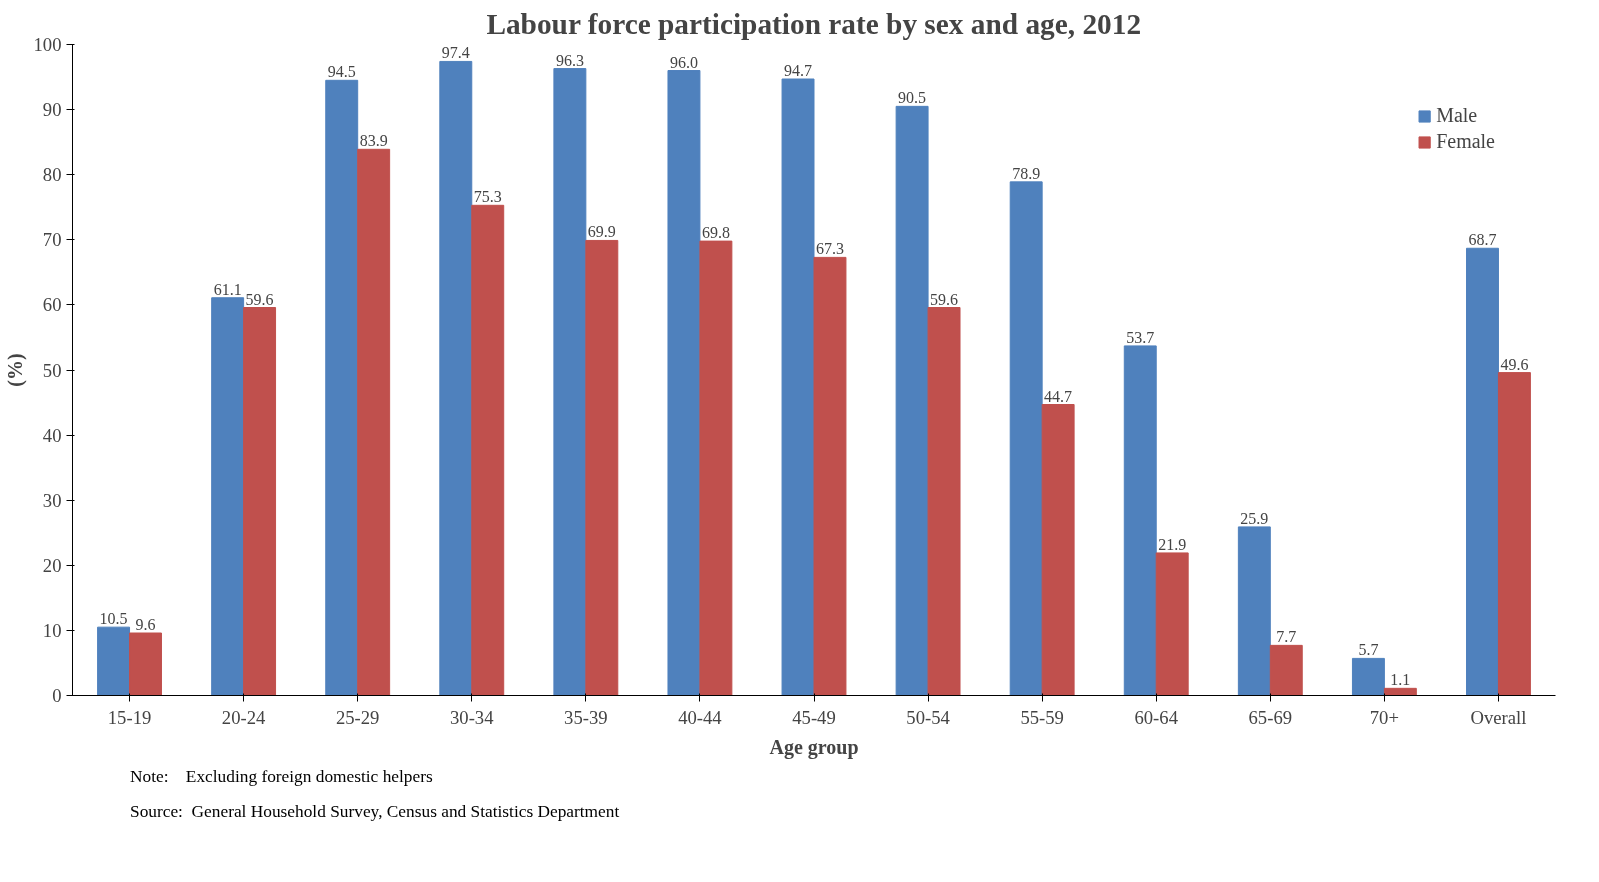  What do you see at coordinates (373, 141) in the screenshot?
I see `data-label: 83.9` at bounding box center [373, 141].